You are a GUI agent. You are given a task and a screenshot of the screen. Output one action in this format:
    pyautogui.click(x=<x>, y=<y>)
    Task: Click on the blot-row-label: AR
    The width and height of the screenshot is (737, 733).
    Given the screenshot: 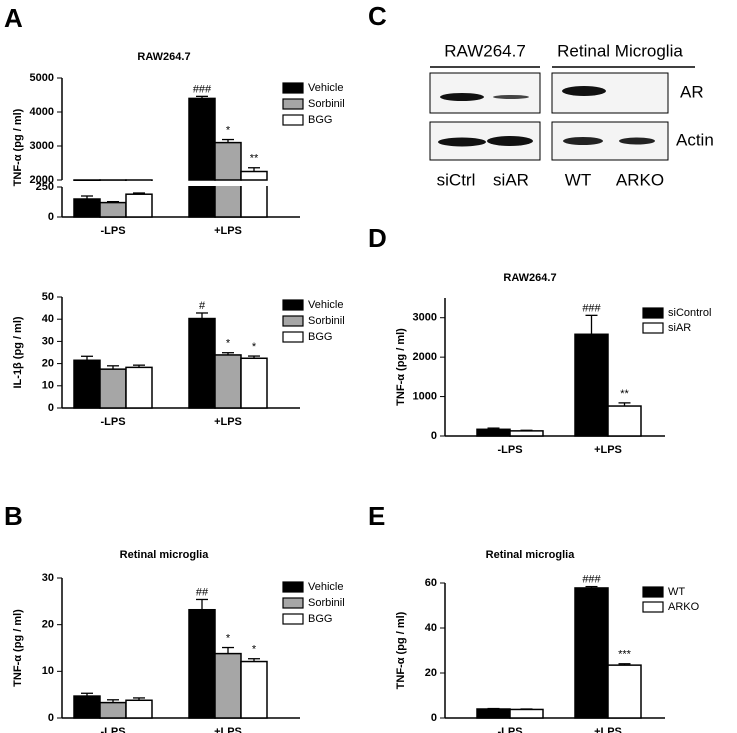 What is the action you would take?
    pyautogui.click(x=692, y=91)
    